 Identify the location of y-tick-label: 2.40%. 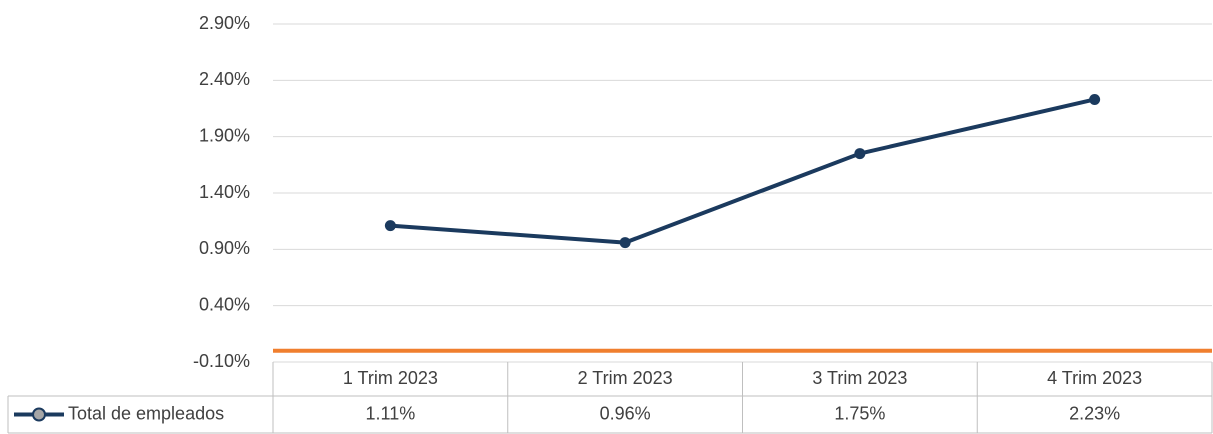
(224, 79).